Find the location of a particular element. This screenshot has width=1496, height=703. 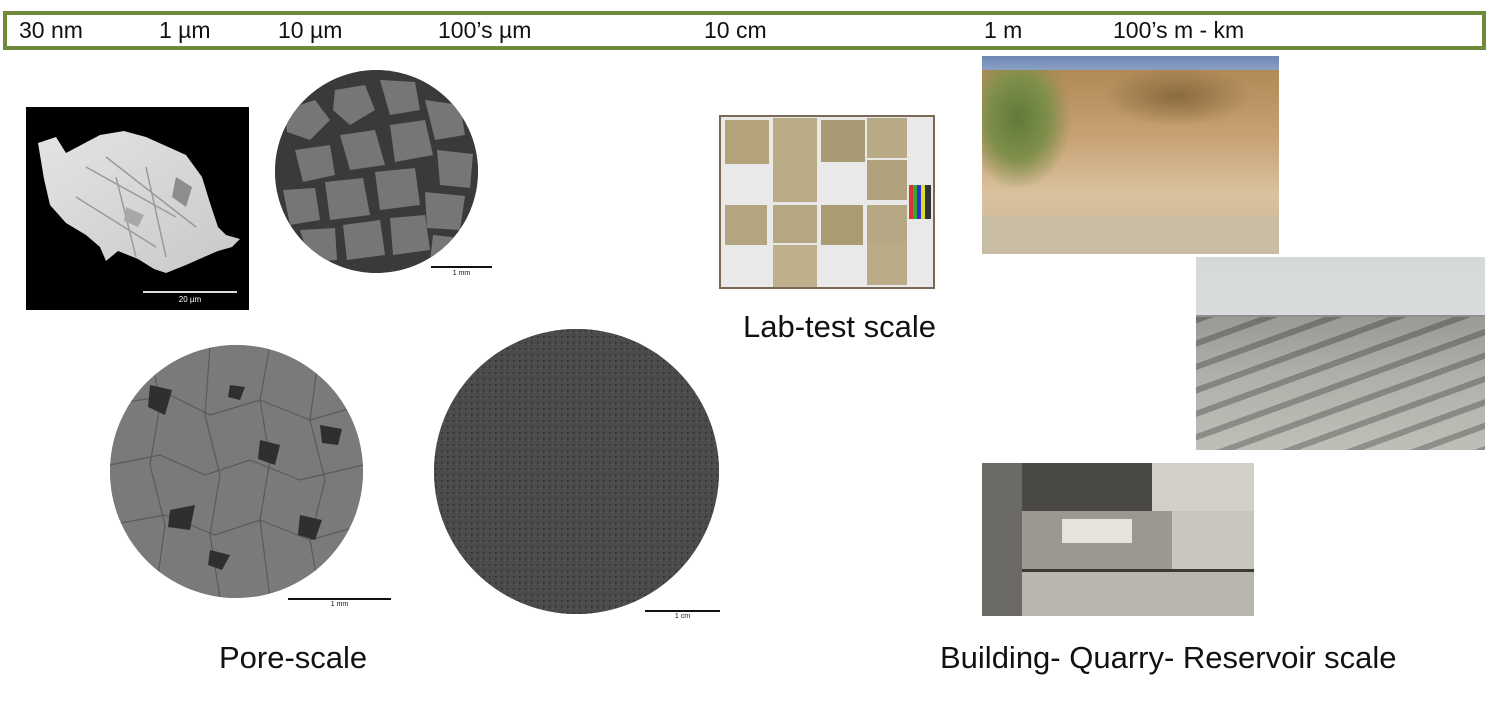

caption-lab-test-scale: Lab-test scale is located at coordinates (839, 326).